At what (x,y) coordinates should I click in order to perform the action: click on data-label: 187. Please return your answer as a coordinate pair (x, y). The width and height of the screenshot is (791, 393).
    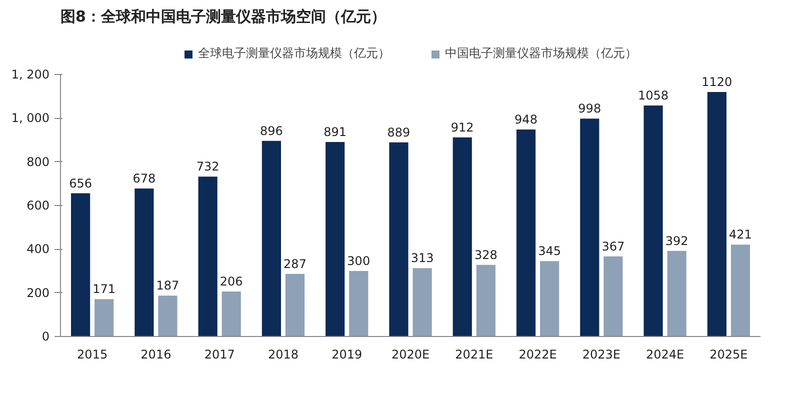
    Looking at the image, I should click on (168, 285).